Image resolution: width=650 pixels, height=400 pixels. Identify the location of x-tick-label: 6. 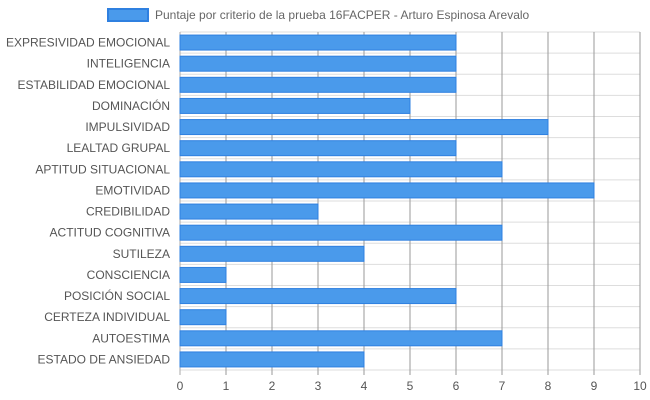
(456, 386).